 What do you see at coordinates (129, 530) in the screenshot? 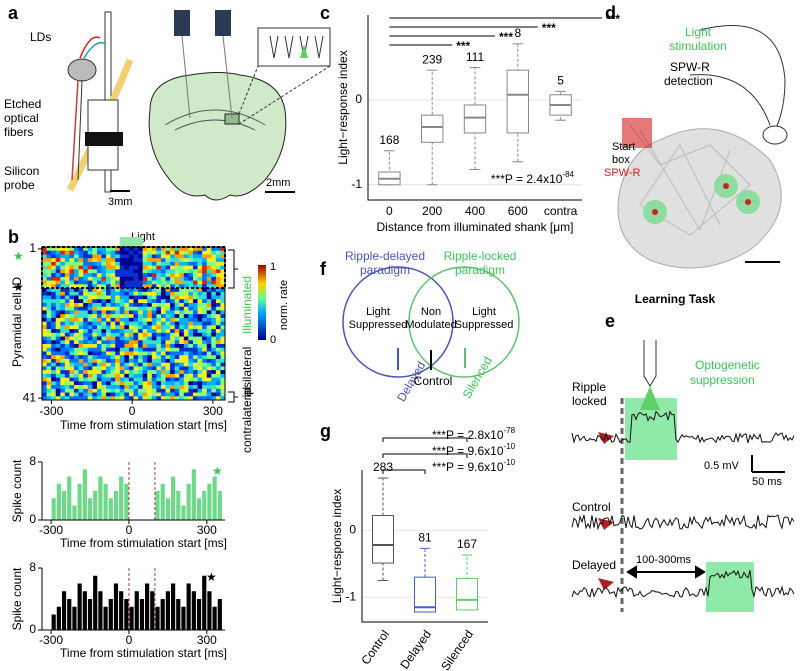
I see `x-tick-label: 0` at bounding box center [129, 530].